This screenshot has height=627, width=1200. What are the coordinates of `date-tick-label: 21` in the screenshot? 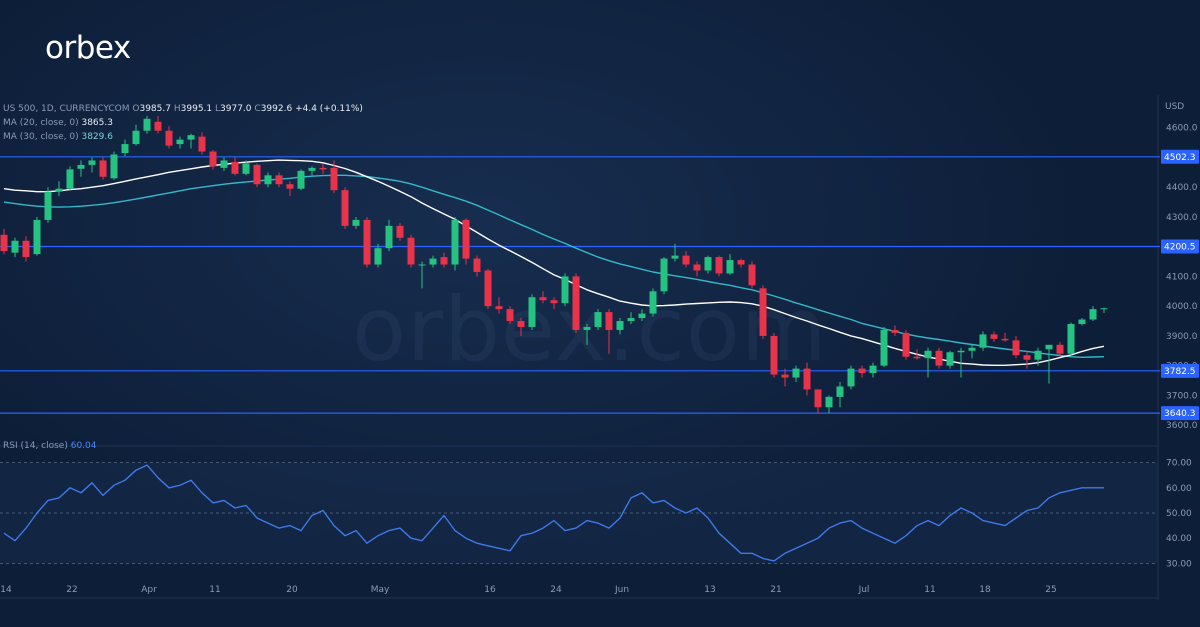 It's located at (775, 590).